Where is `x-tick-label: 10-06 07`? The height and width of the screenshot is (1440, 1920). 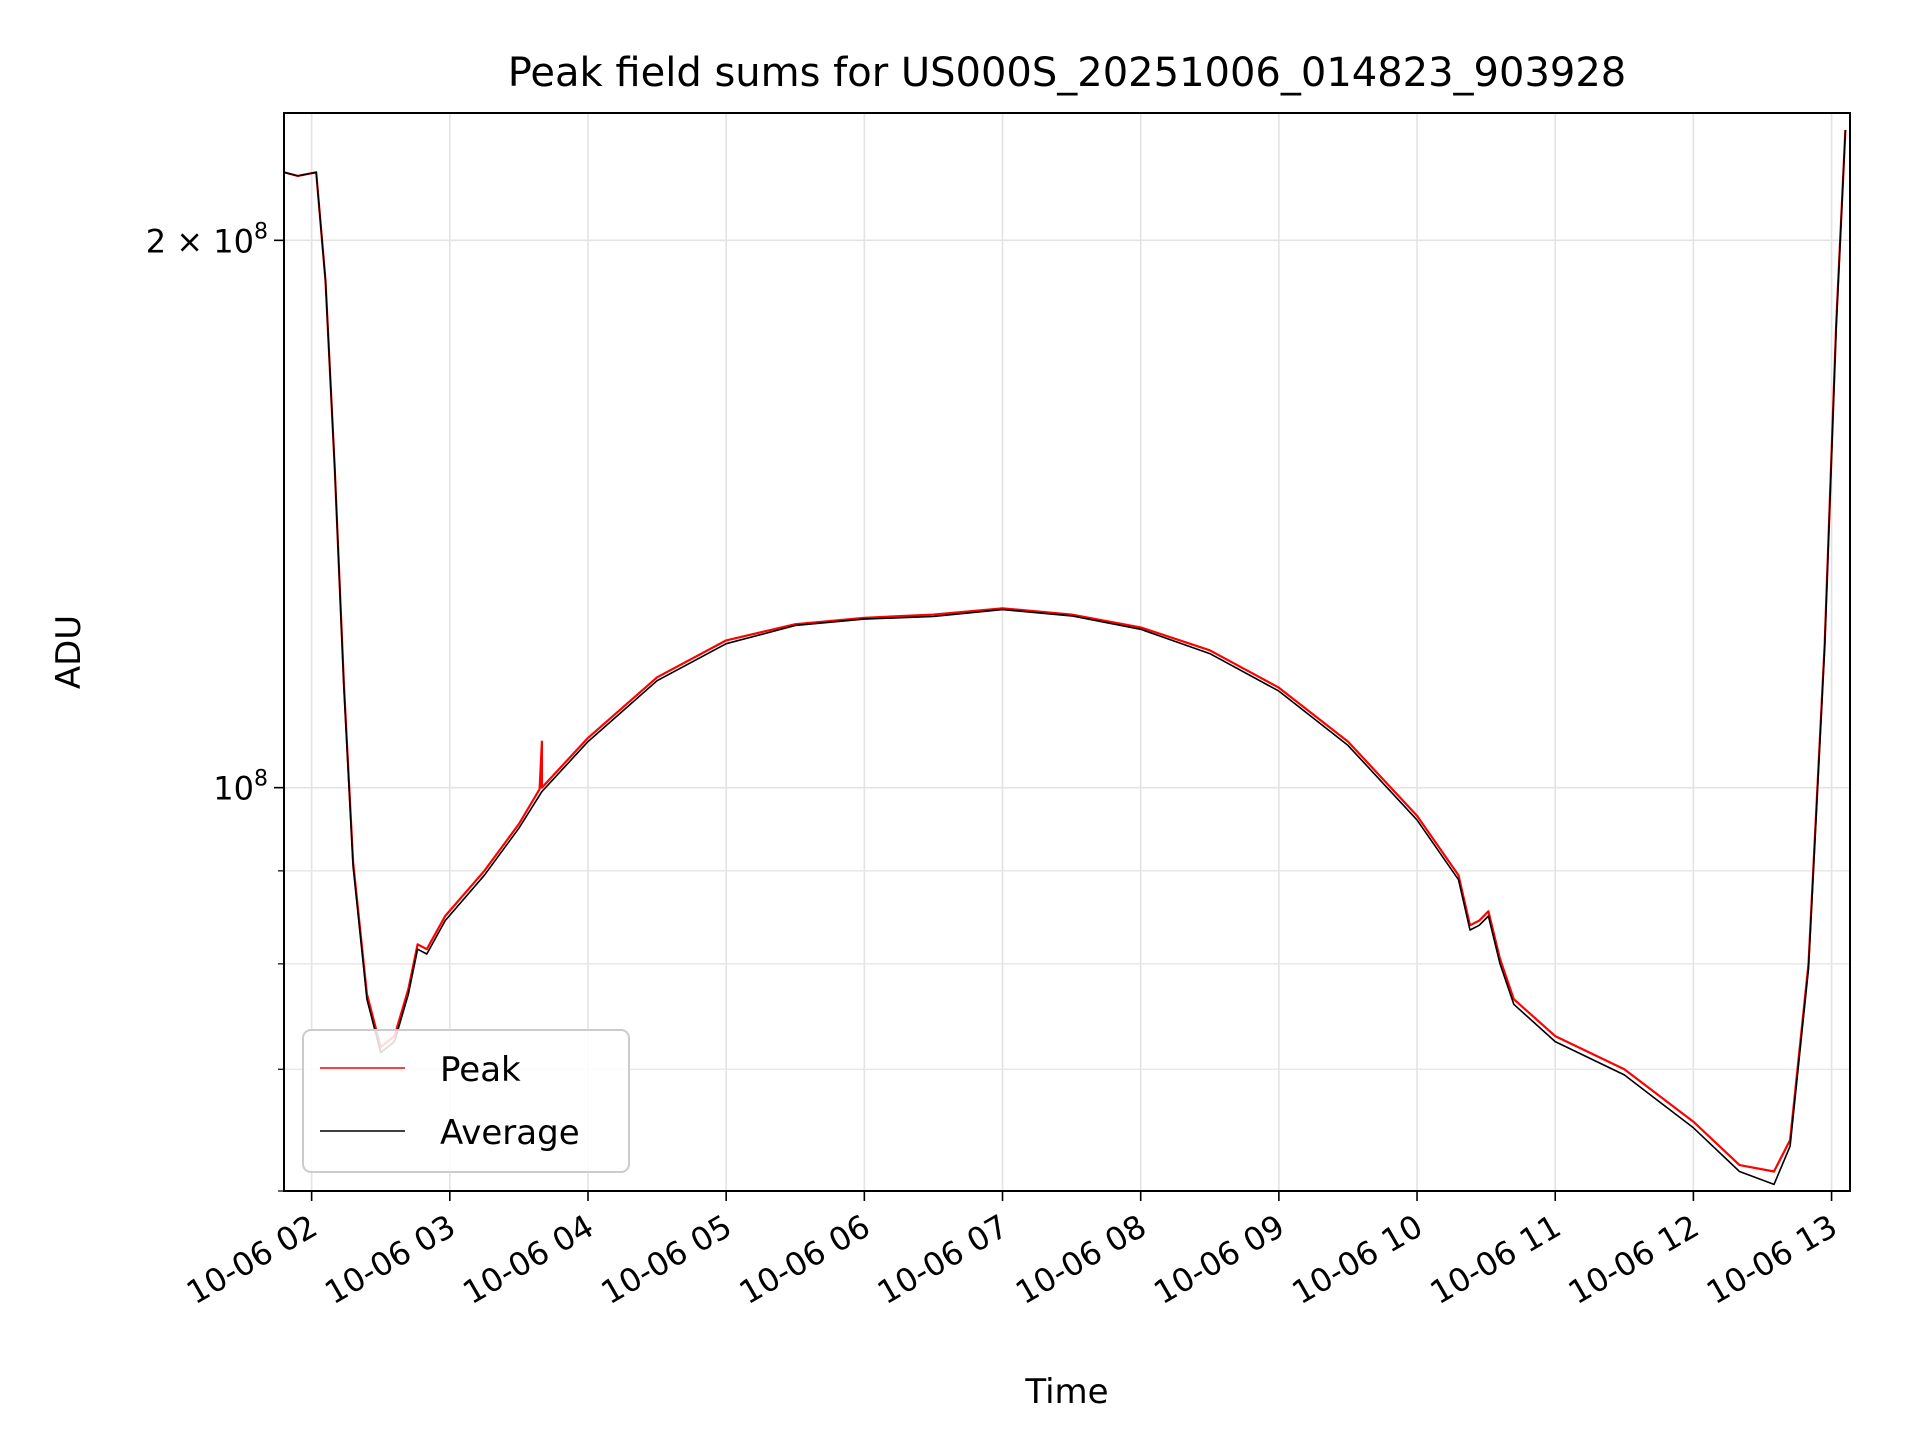
x-tick-label: 10-06 07 is located at coordinates (943, 1259).